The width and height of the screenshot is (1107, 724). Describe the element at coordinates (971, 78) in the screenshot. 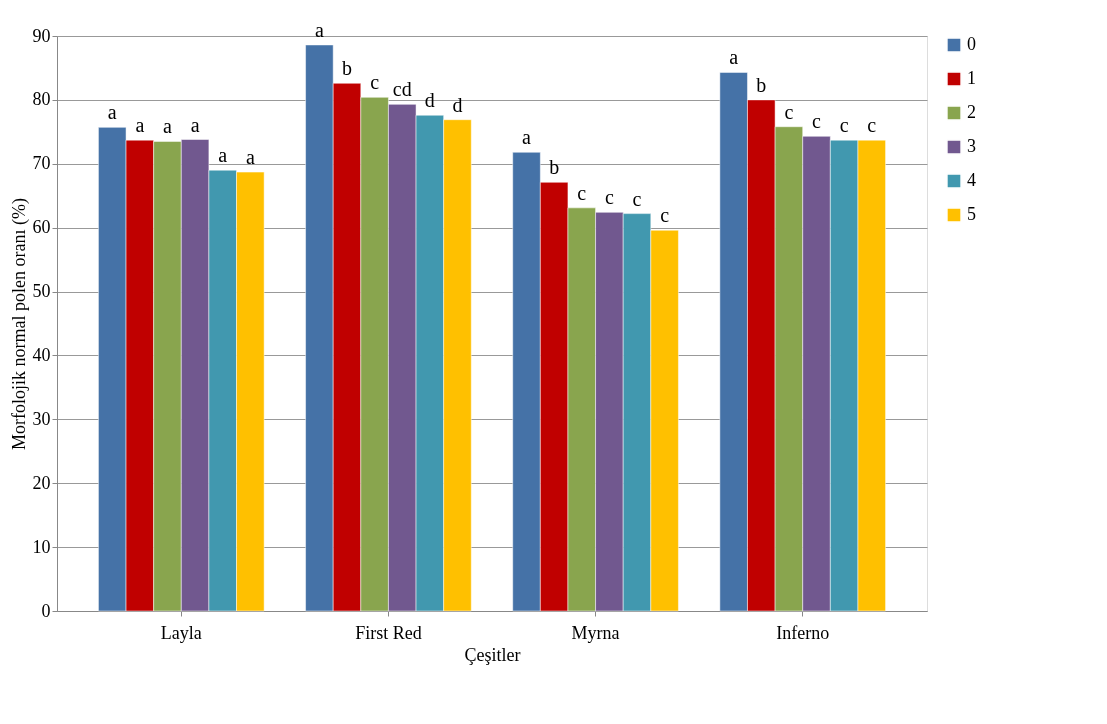

I see `legend-label: 1` at that location.